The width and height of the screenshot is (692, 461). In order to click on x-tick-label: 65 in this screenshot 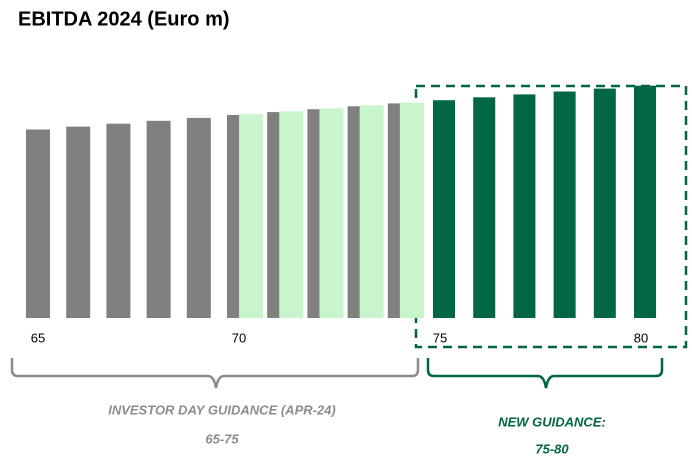, I will do `click(38, 337)`.